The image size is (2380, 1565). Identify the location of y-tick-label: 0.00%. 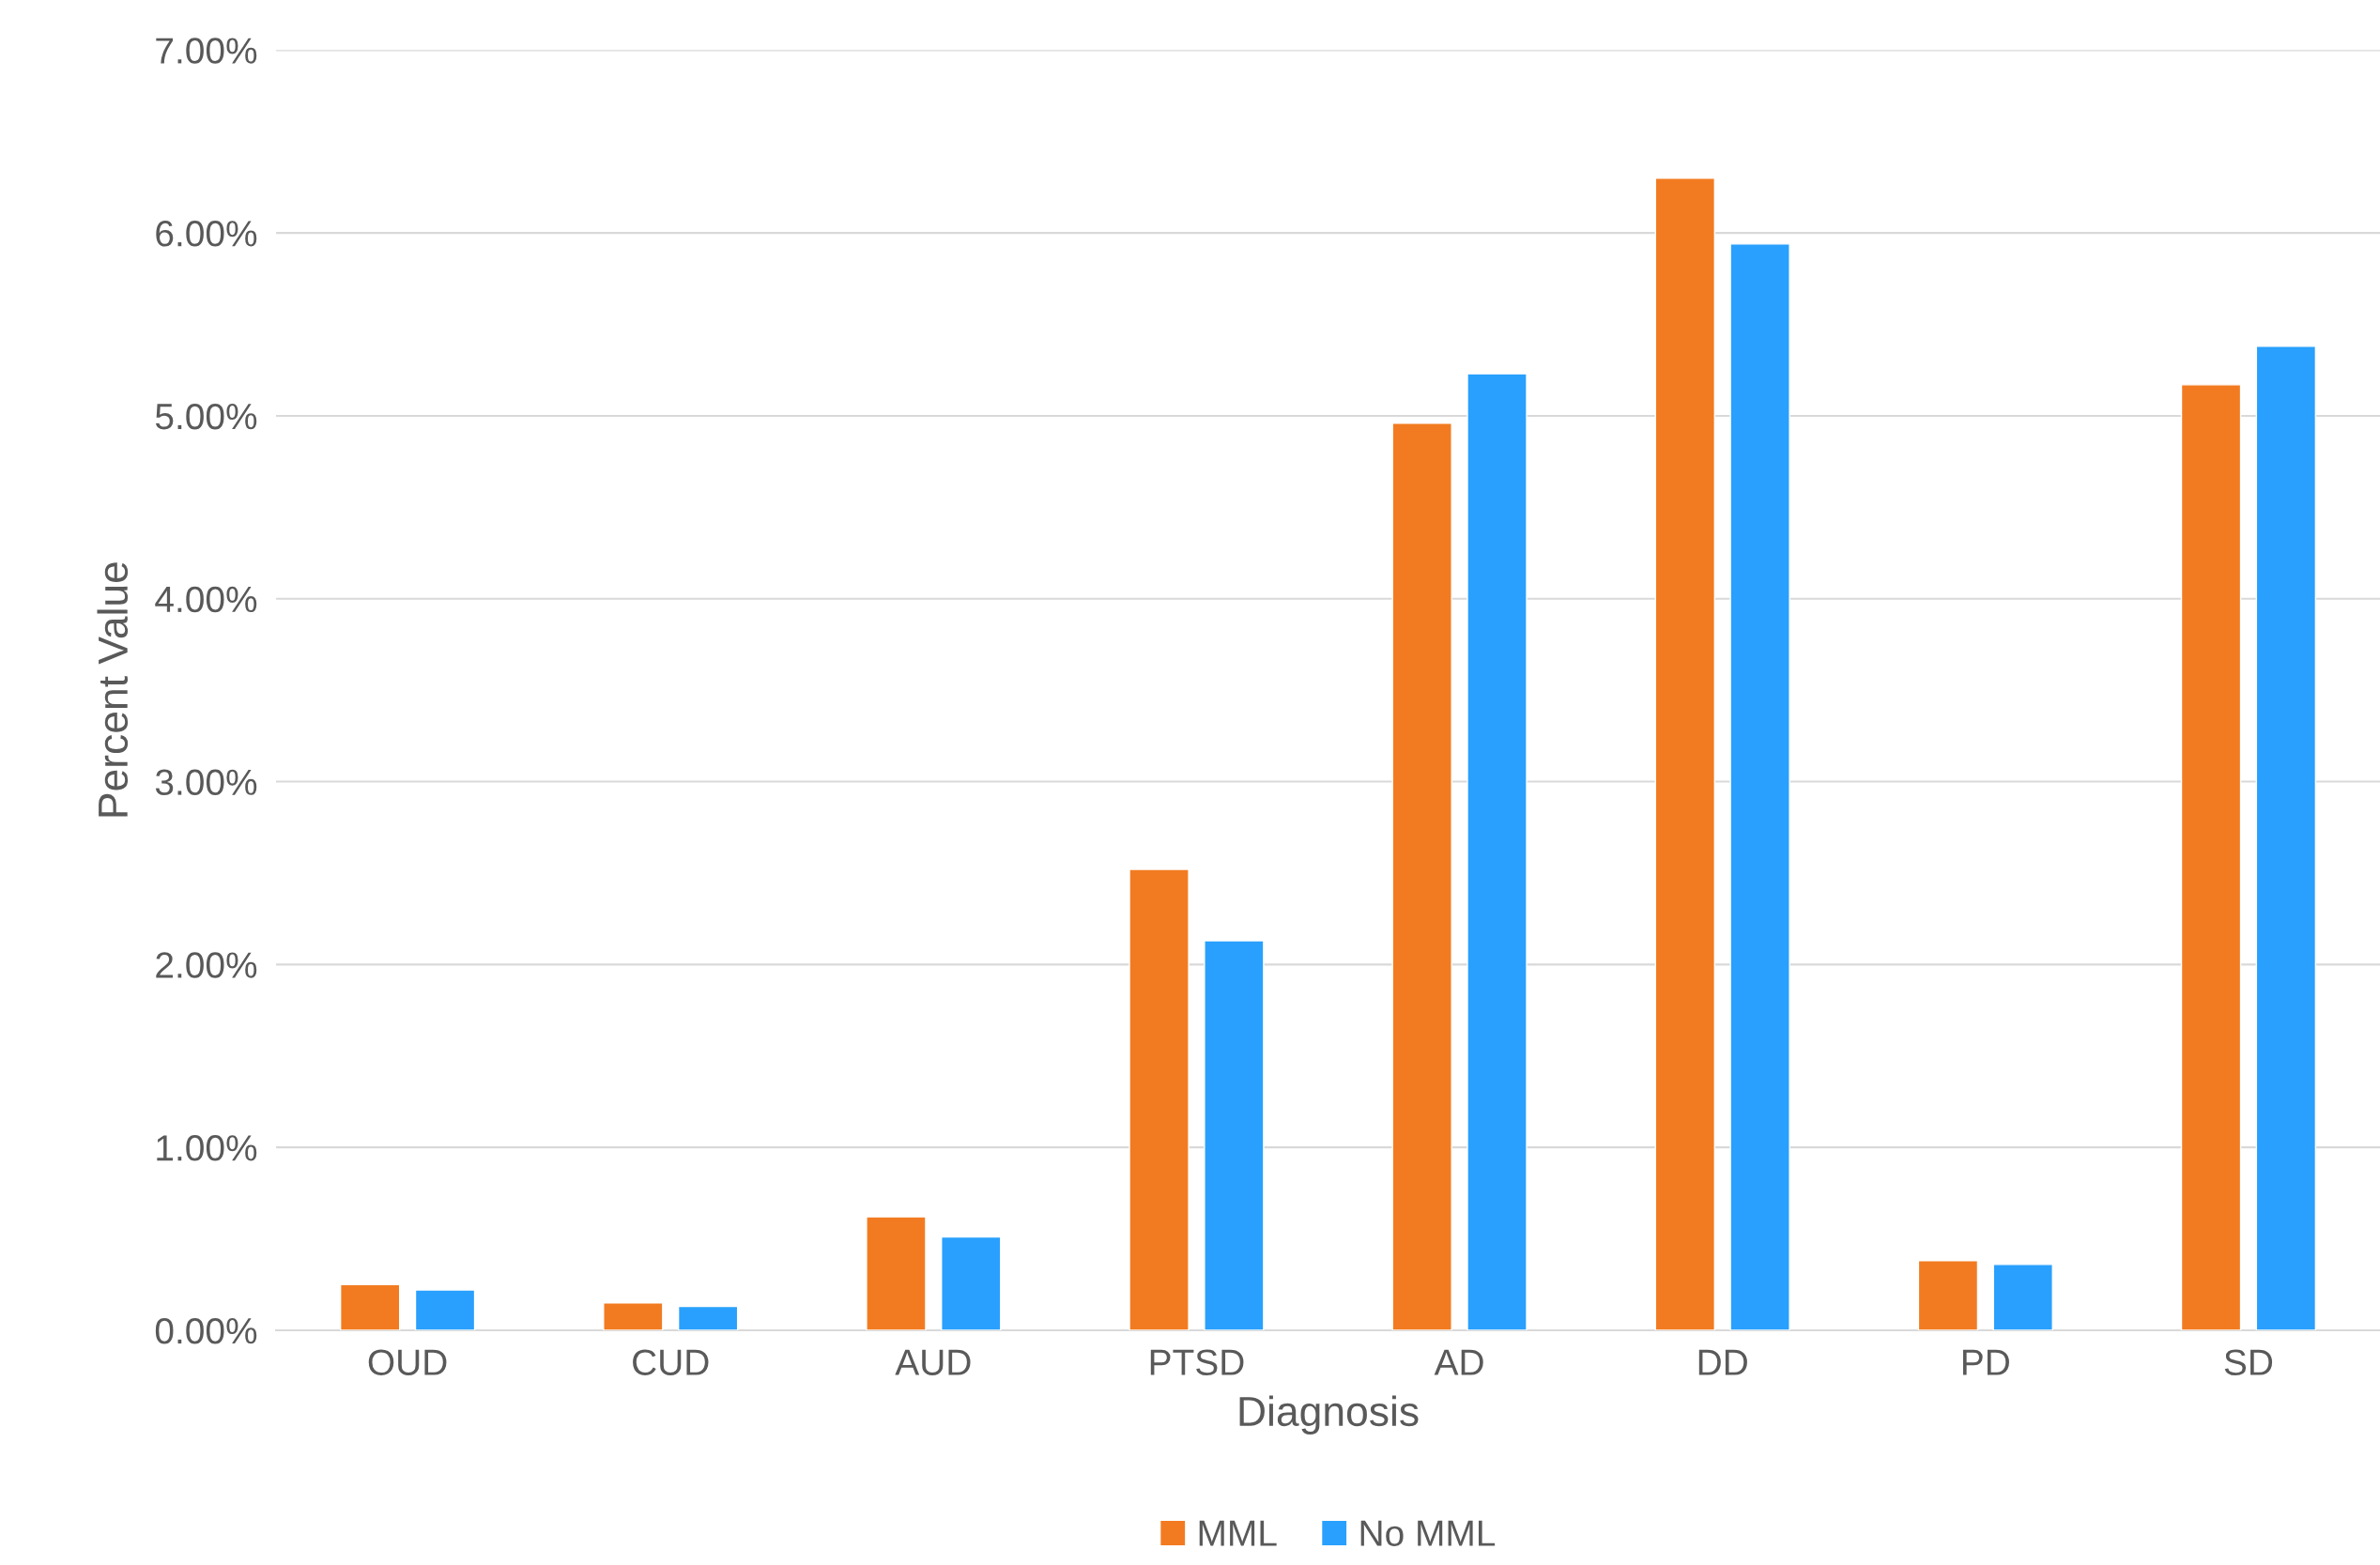
(206, 1330).